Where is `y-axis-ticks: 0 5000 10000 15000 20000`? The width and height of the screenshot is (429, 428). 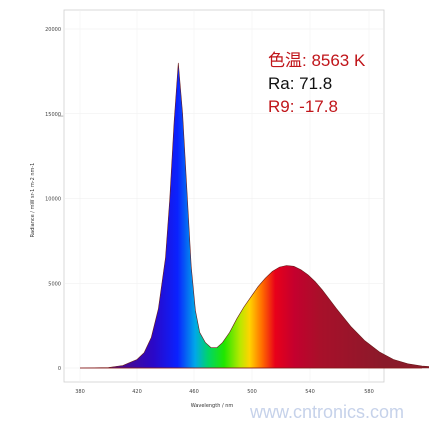 y-axis-ticks: 0 5000 10000 15000 20000 is located at coordinates (53, 199).